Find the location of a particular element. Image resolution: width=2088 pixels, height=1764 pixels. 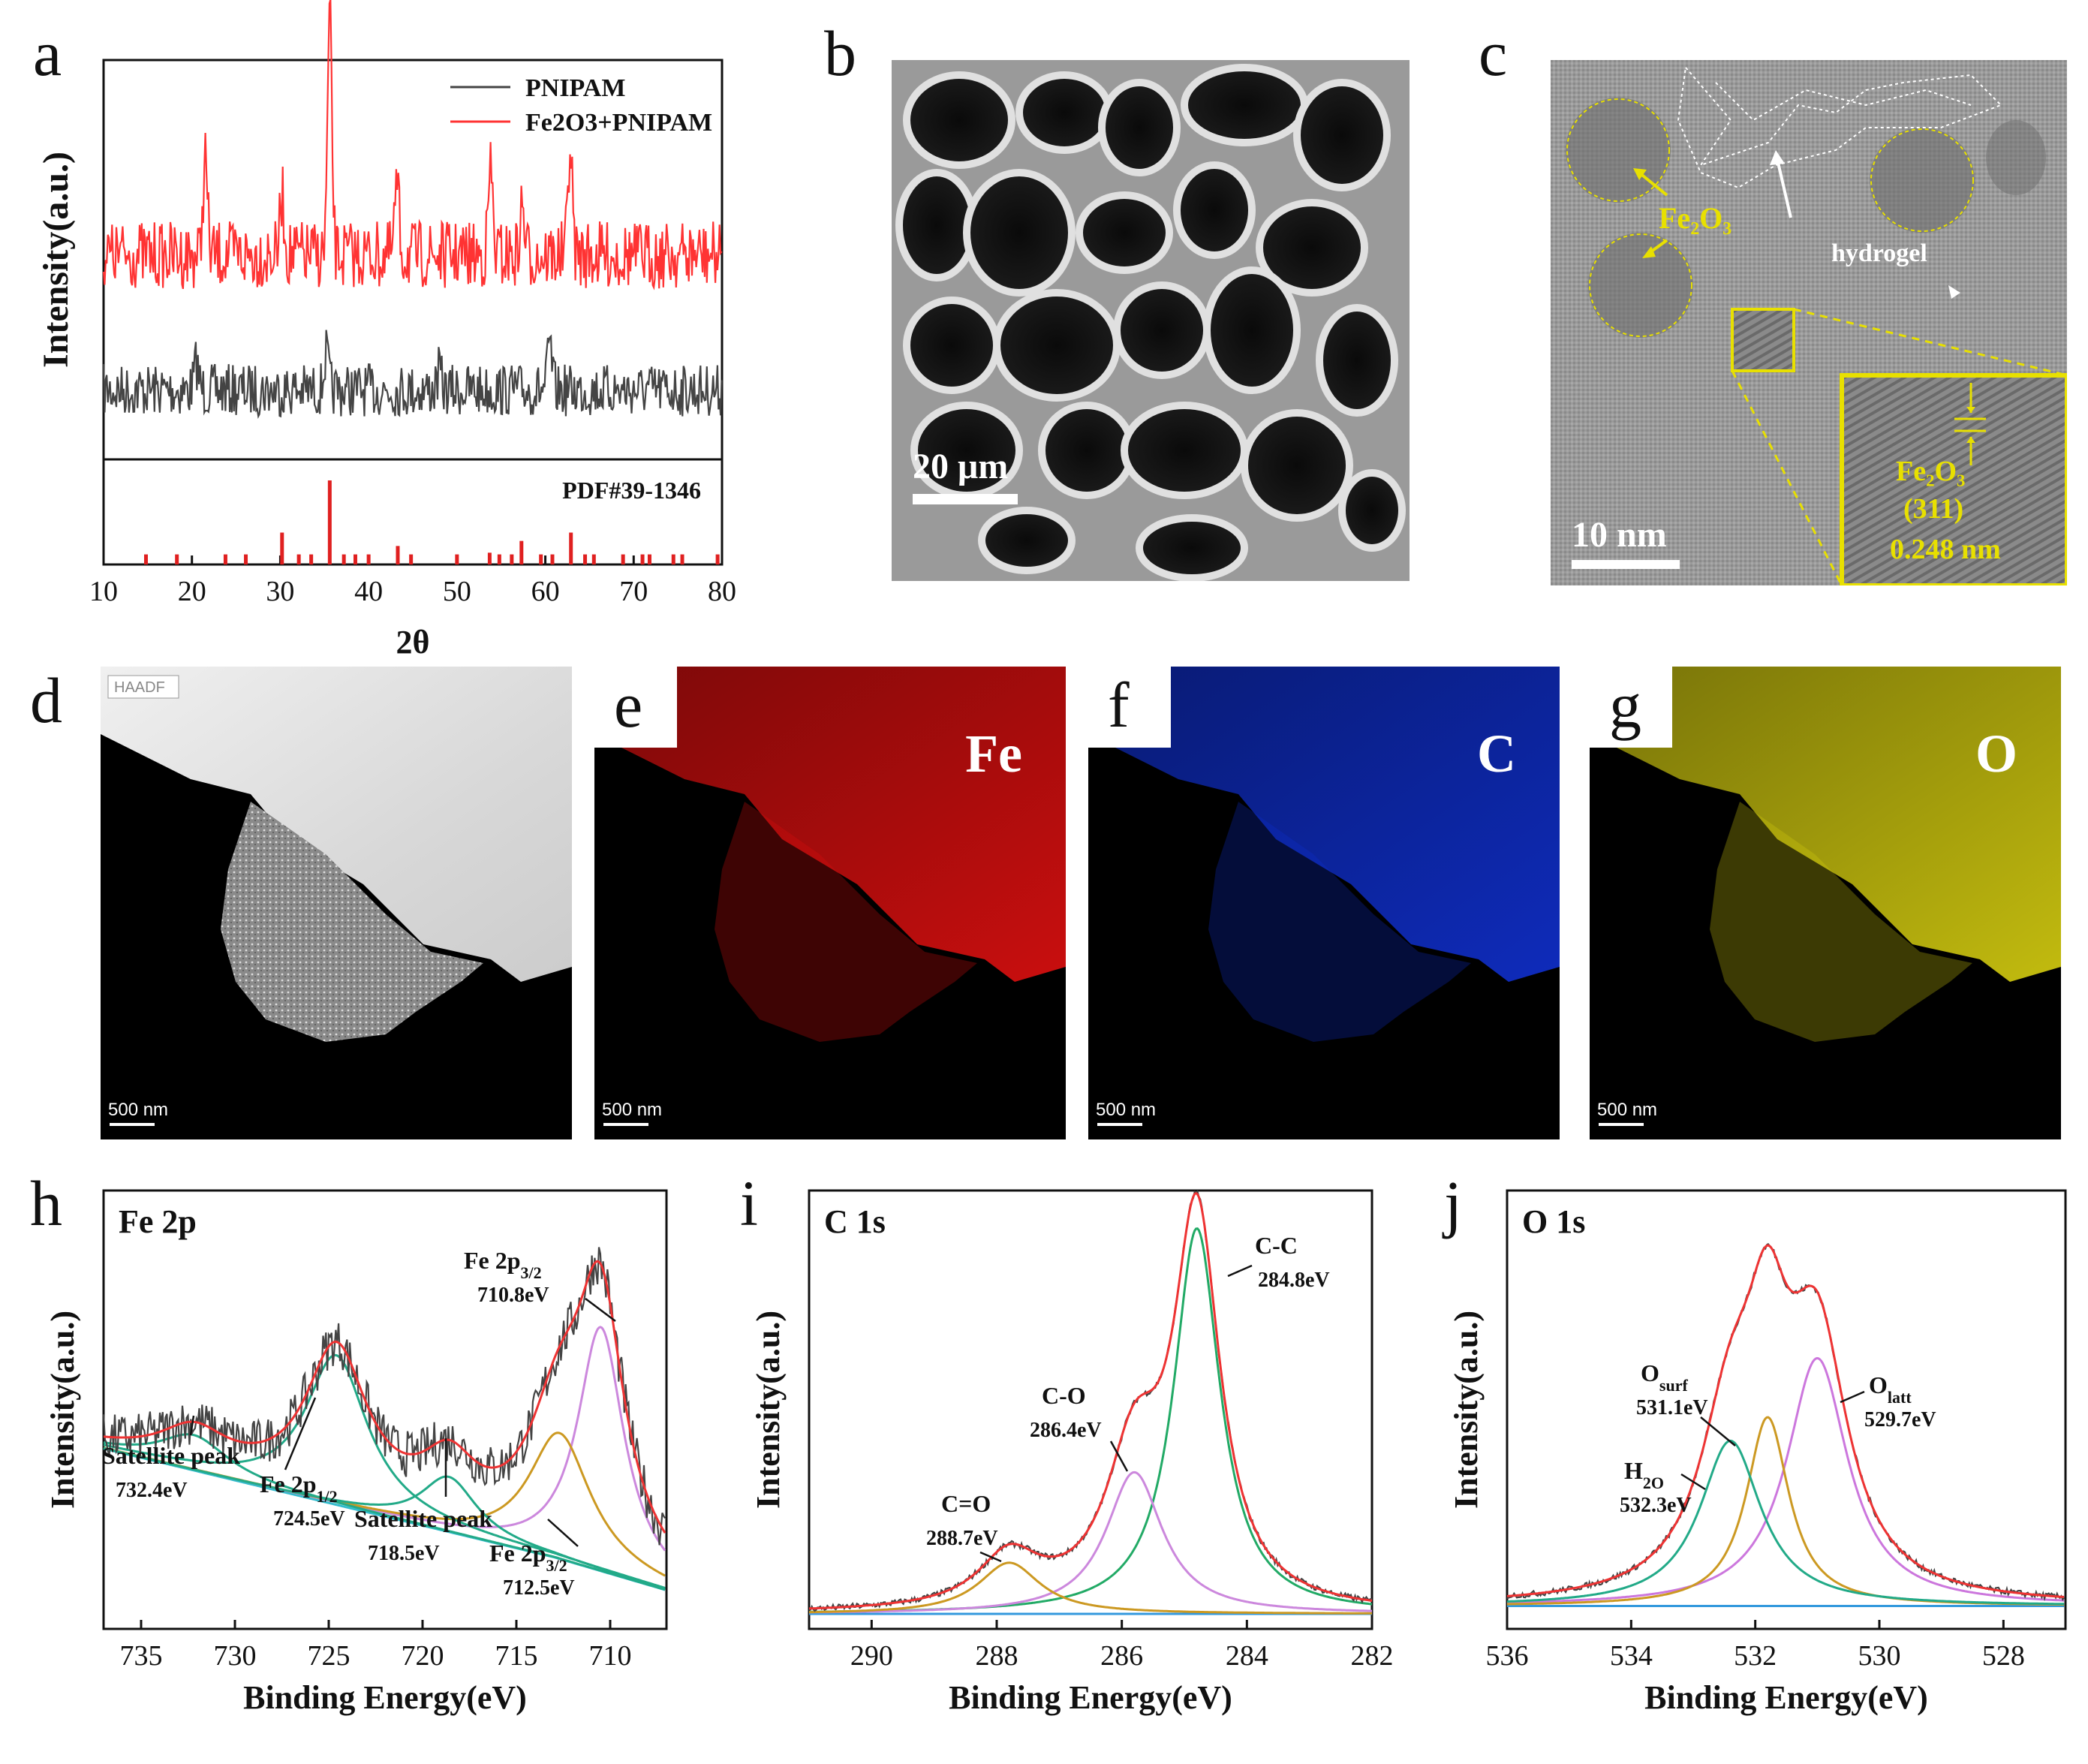

x-tick-label: 710 is located at coordinates (610, 1656).